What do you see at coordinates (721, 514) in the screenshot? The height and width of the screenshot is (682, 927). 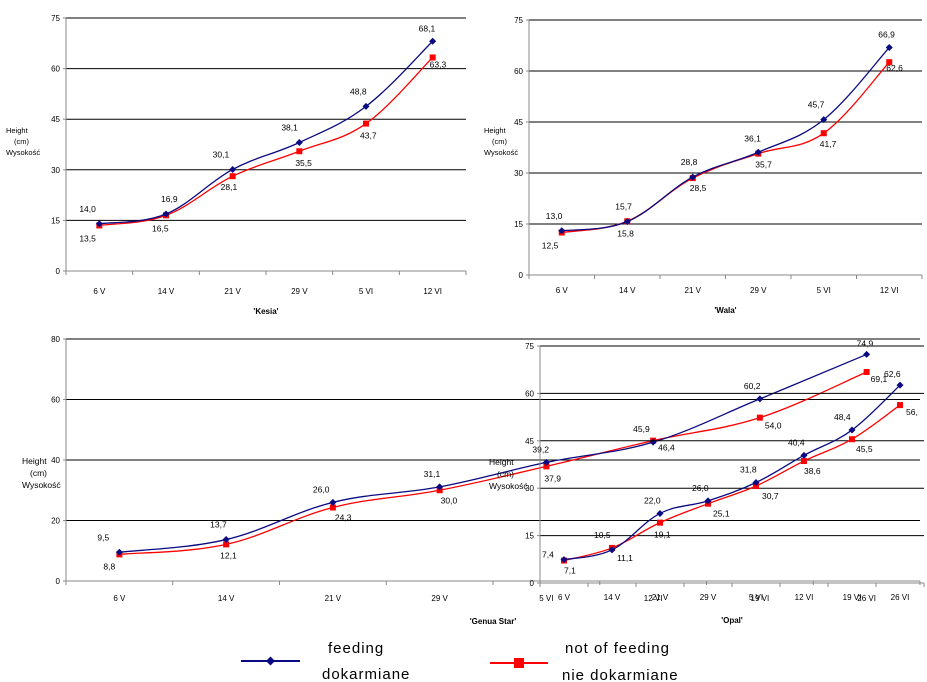 I see `data-label-not-feeding: 25,1` at bounding box center [721, 514].